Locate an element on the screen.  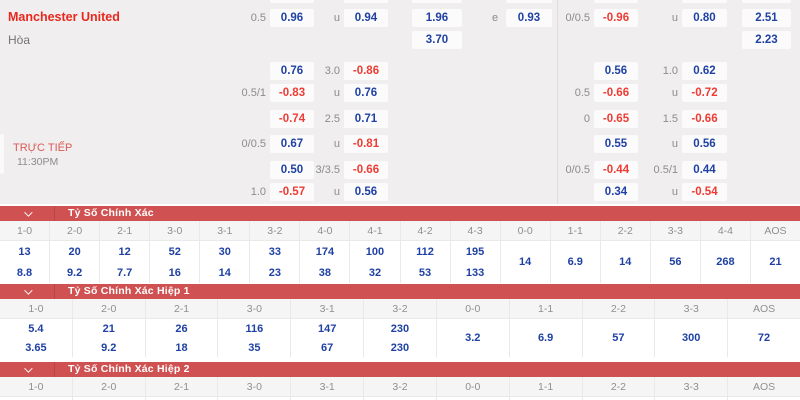
score-odds-cell: 300 is located at coordinates (691, 338).